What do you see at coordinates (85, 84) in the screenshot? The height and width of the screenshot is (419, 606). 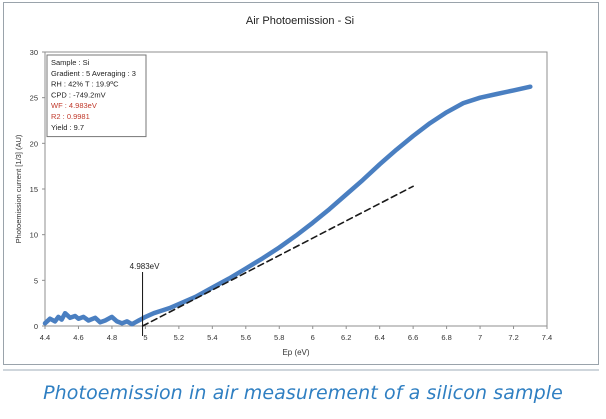 I see `info-box-line: RH : 42% T : 19.9ºC` at bounding box center [85, 84].